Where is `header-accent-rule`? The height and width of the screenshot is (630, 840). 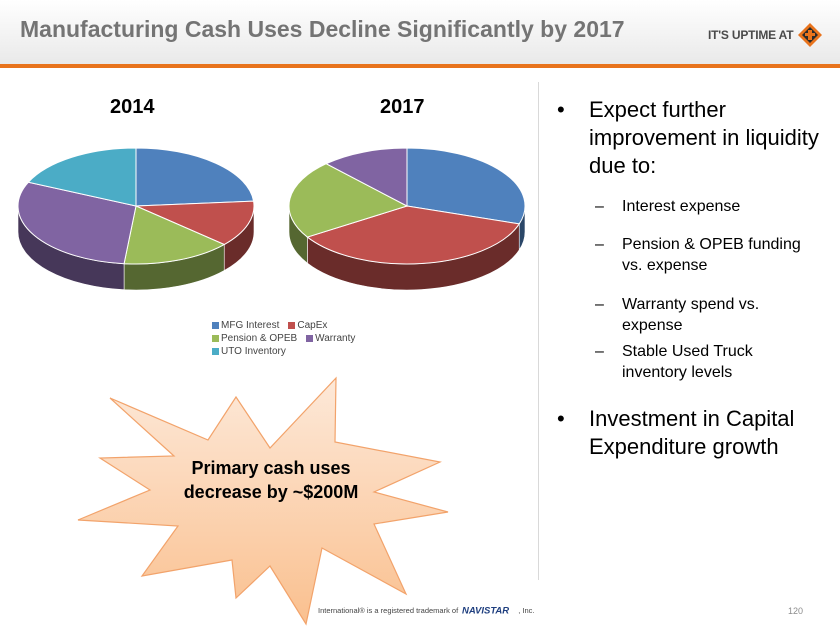 header-accent-rule is located at coordinates (420, 66).